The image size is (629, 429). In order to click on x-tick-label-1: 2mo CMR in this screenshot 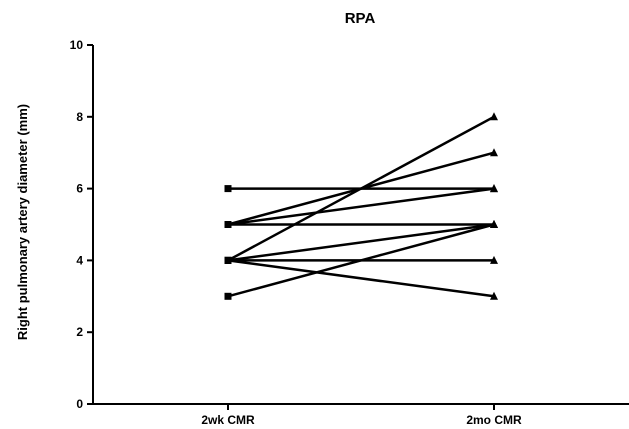, I will do `click(494, 420)`.